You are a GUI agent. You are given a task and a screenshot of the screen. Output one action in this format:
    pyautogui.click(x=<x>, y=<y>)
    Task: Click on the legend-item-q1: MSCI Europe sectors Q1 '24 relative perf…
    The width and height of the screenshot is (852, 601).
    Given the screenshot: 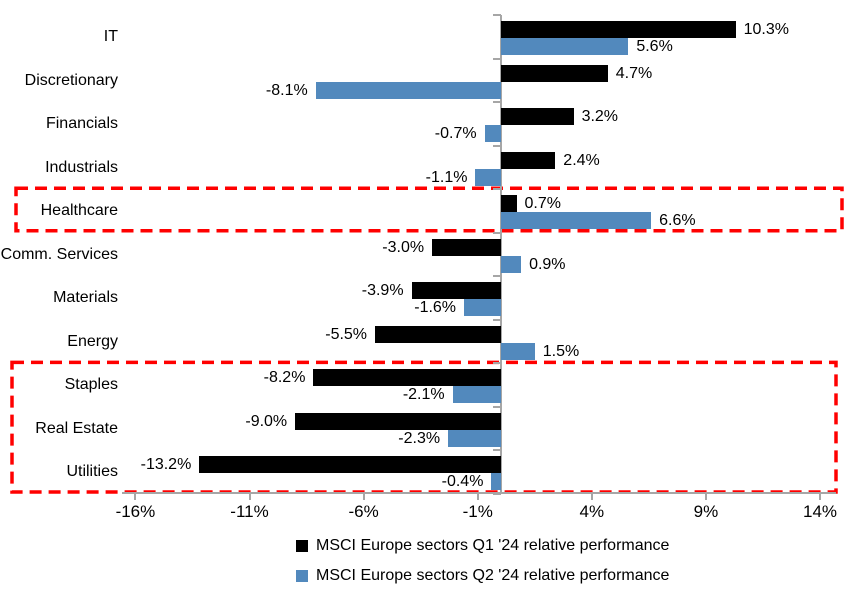 What is the action you would take?
    pyautogui.click(x=482, y=546)
    